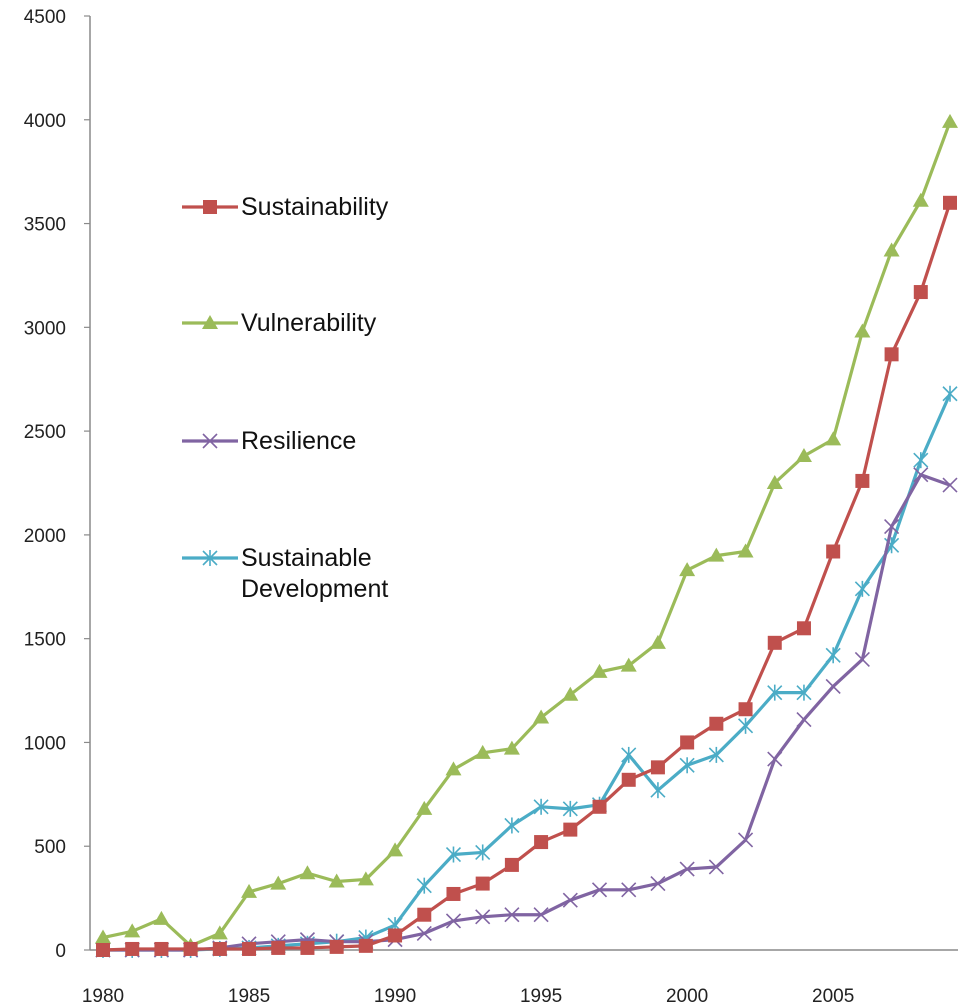  I want to click on x-tick-label: 1985, so click(249, 996).